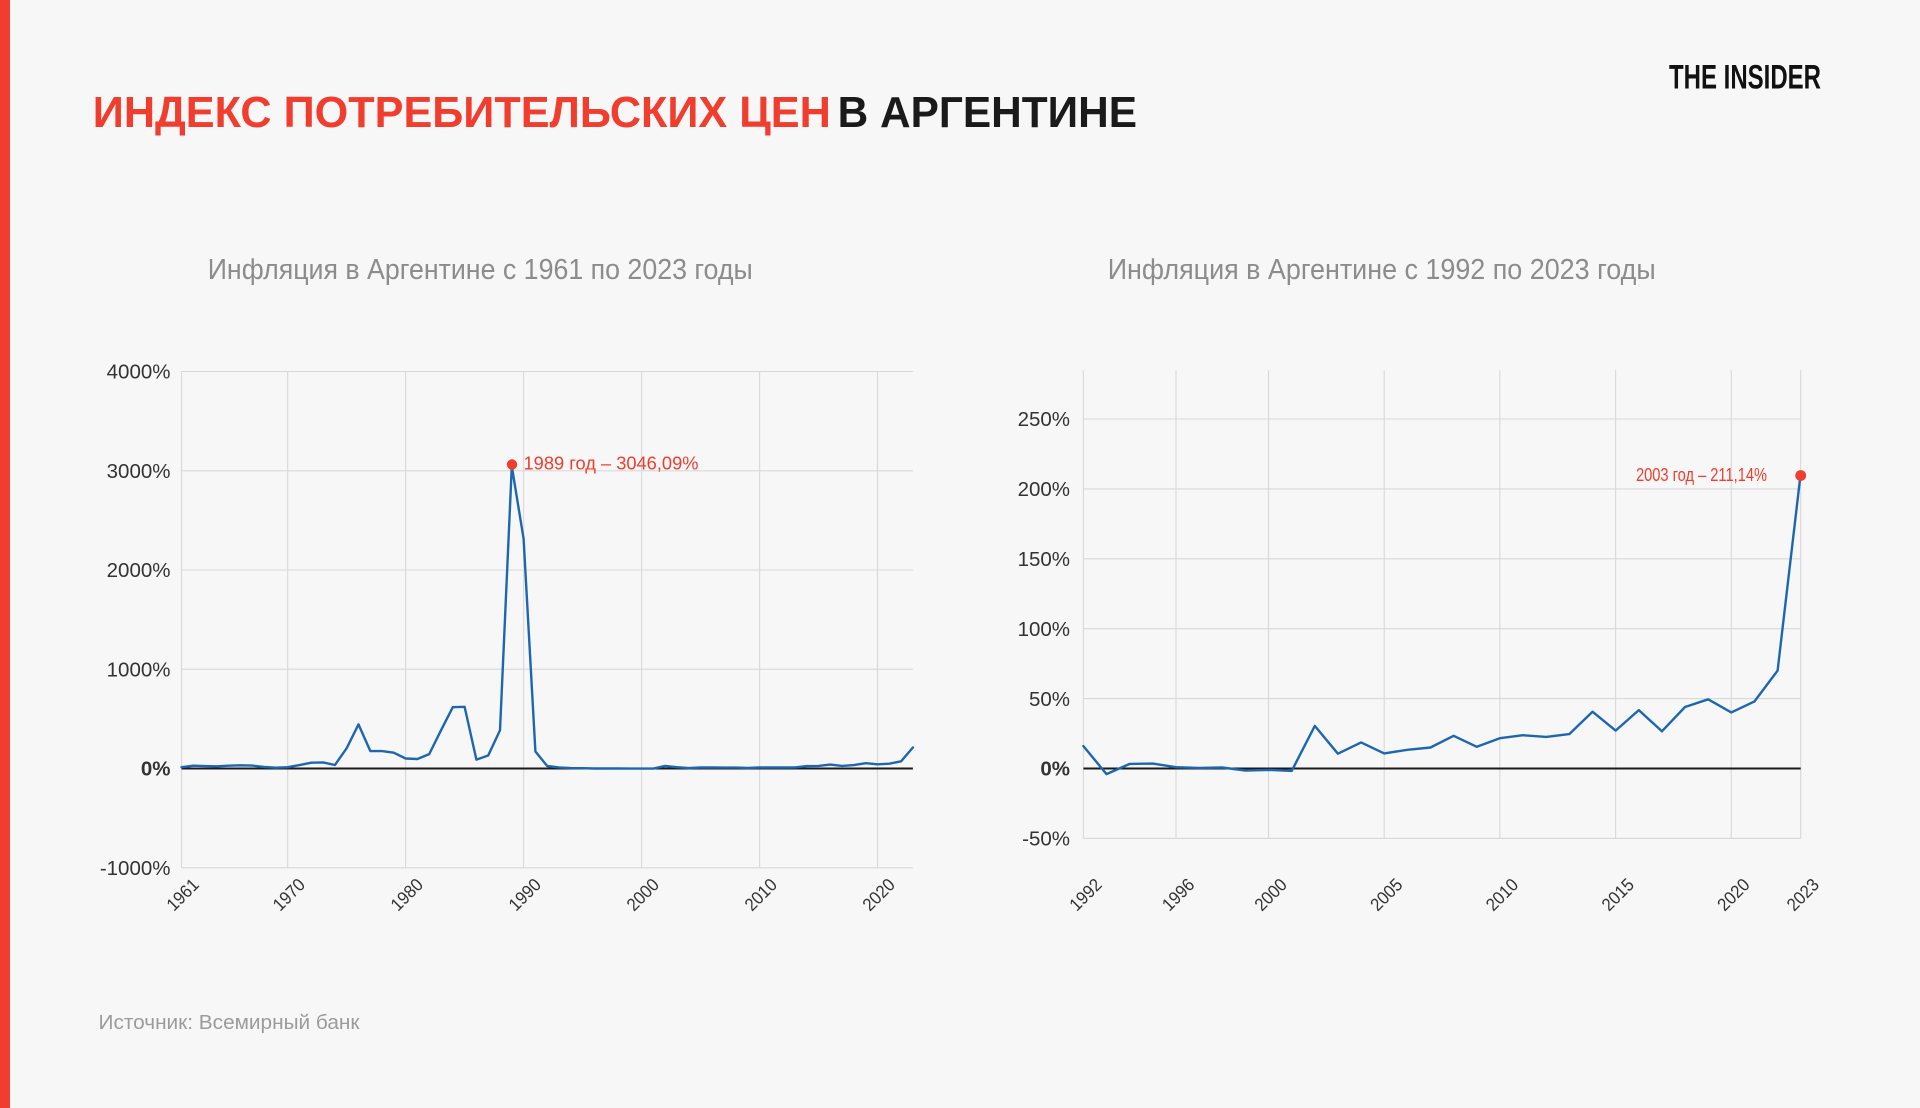 This screenshot has width=1920, height=1108. Describe the element at coordinates (1382, 270) in the screenshot. I see `svg-text:Инфляция в Аргентине с 1992 по: Инфляция в Аргентине с 1992 по 2023 годы` at that location.